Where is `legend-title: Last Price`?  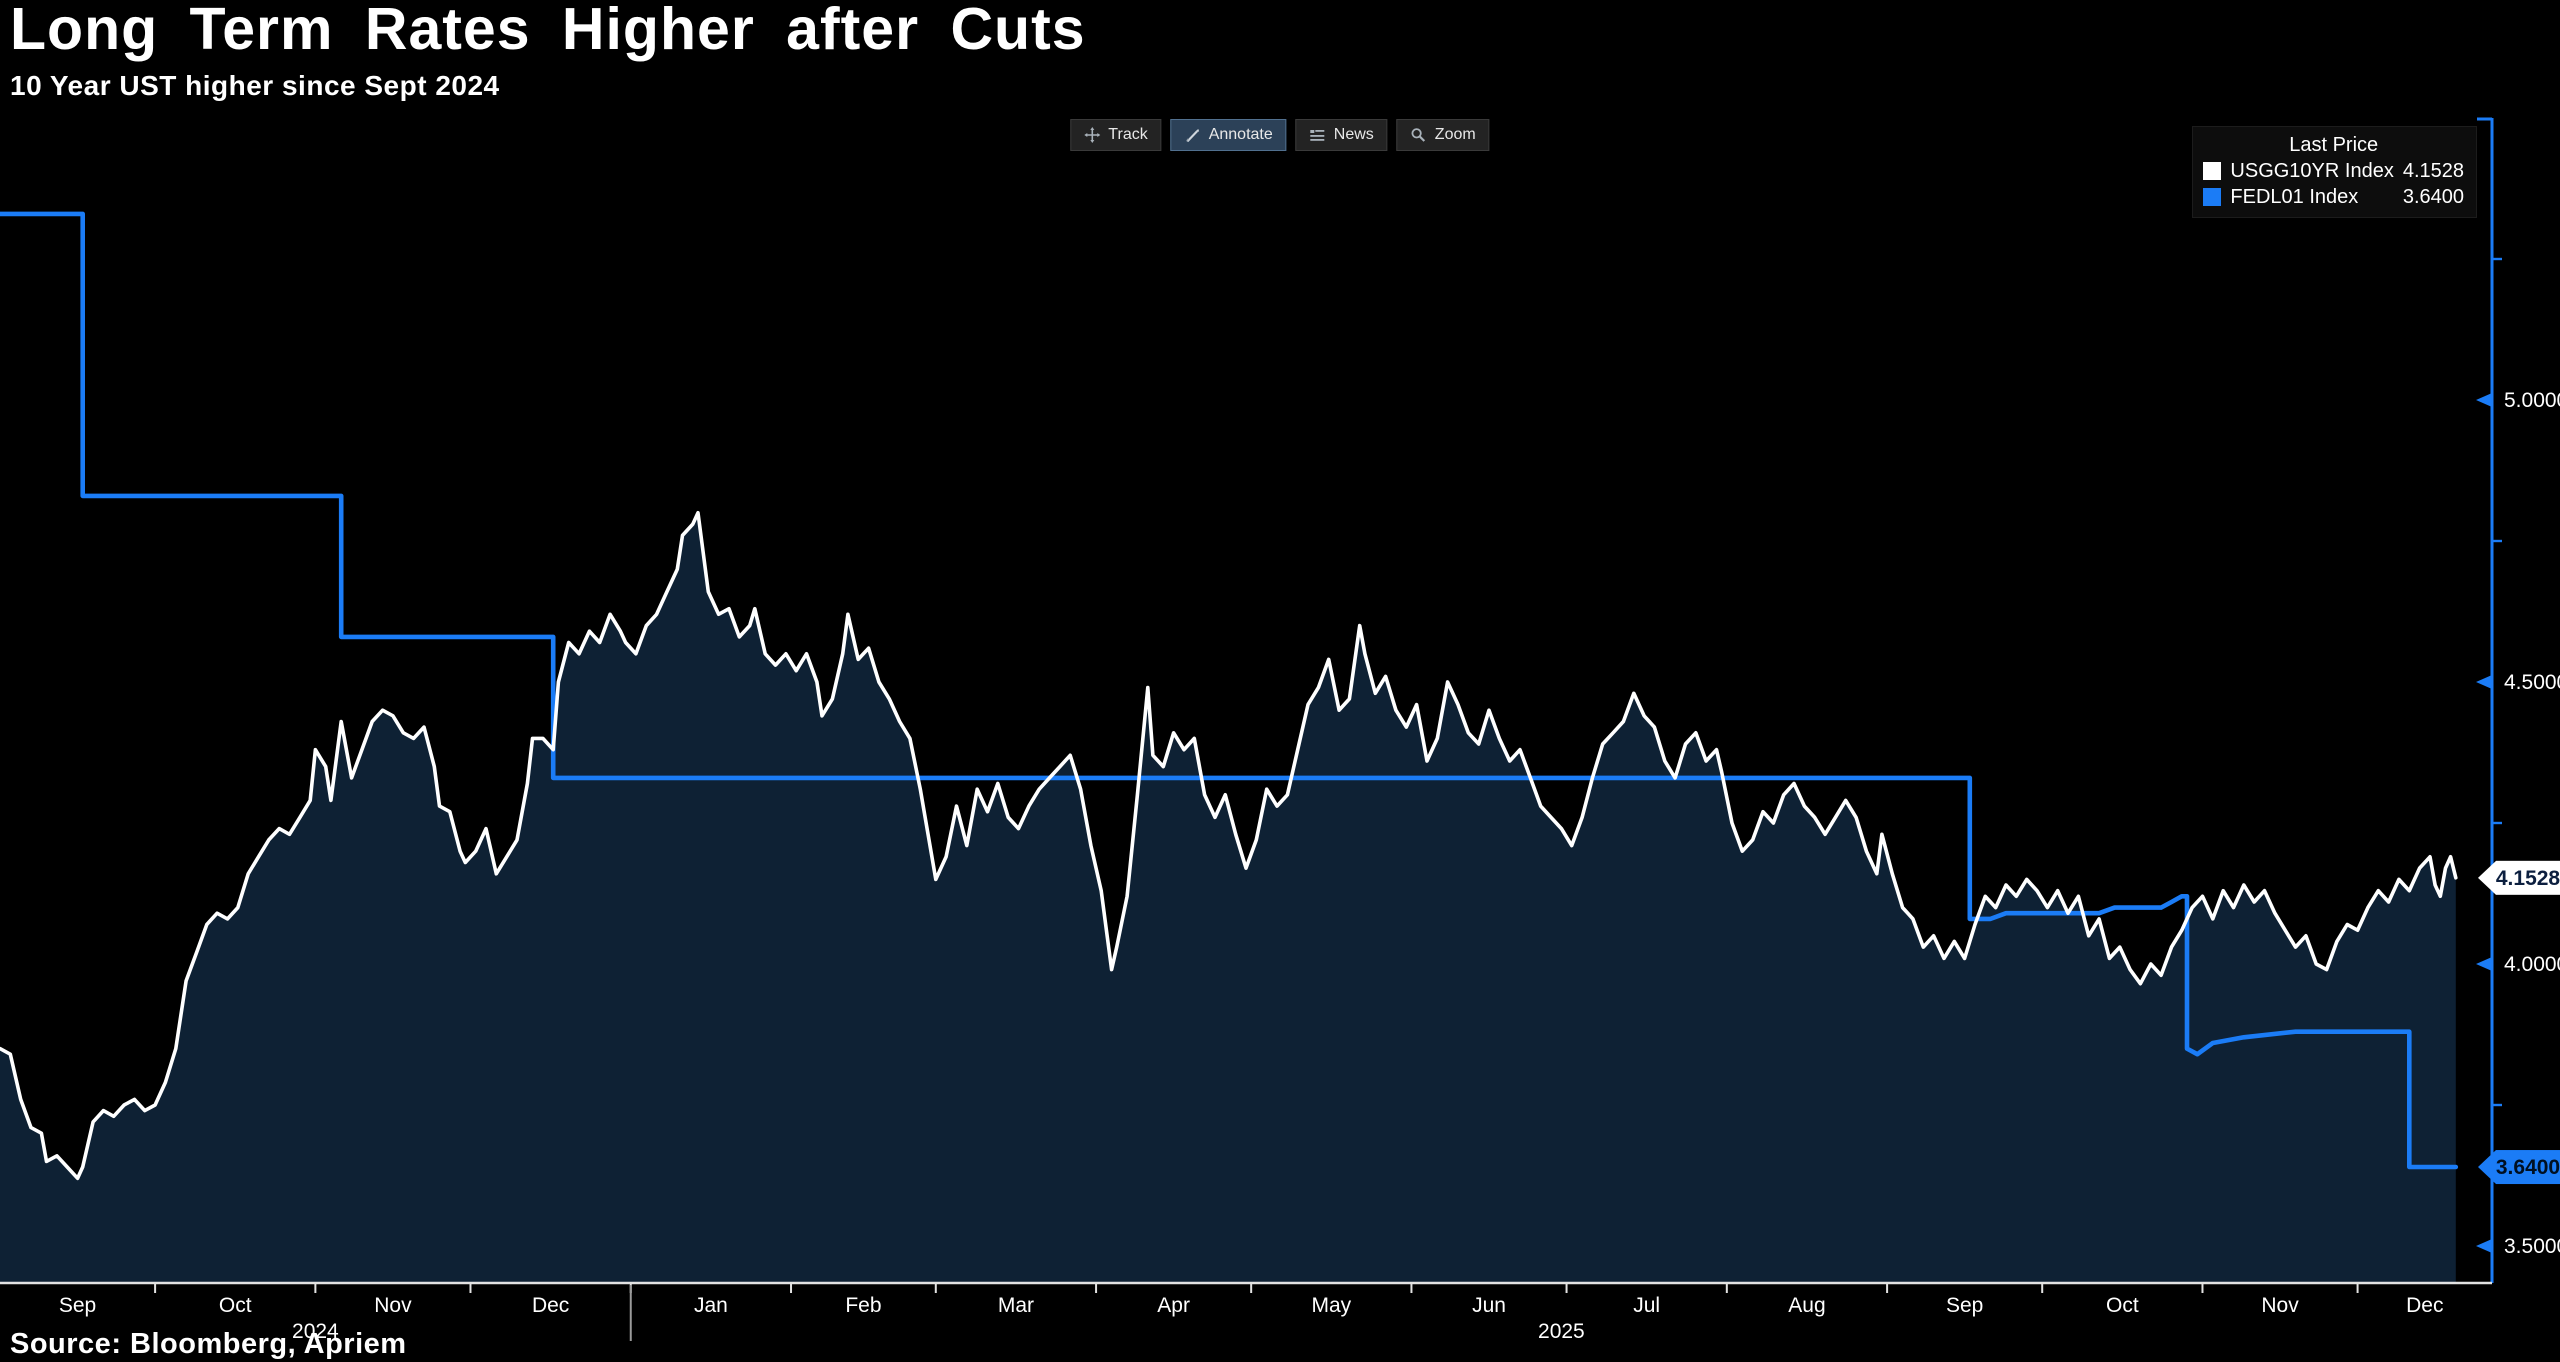 legend-title: Last Price is located at coordinates (2334, 145).